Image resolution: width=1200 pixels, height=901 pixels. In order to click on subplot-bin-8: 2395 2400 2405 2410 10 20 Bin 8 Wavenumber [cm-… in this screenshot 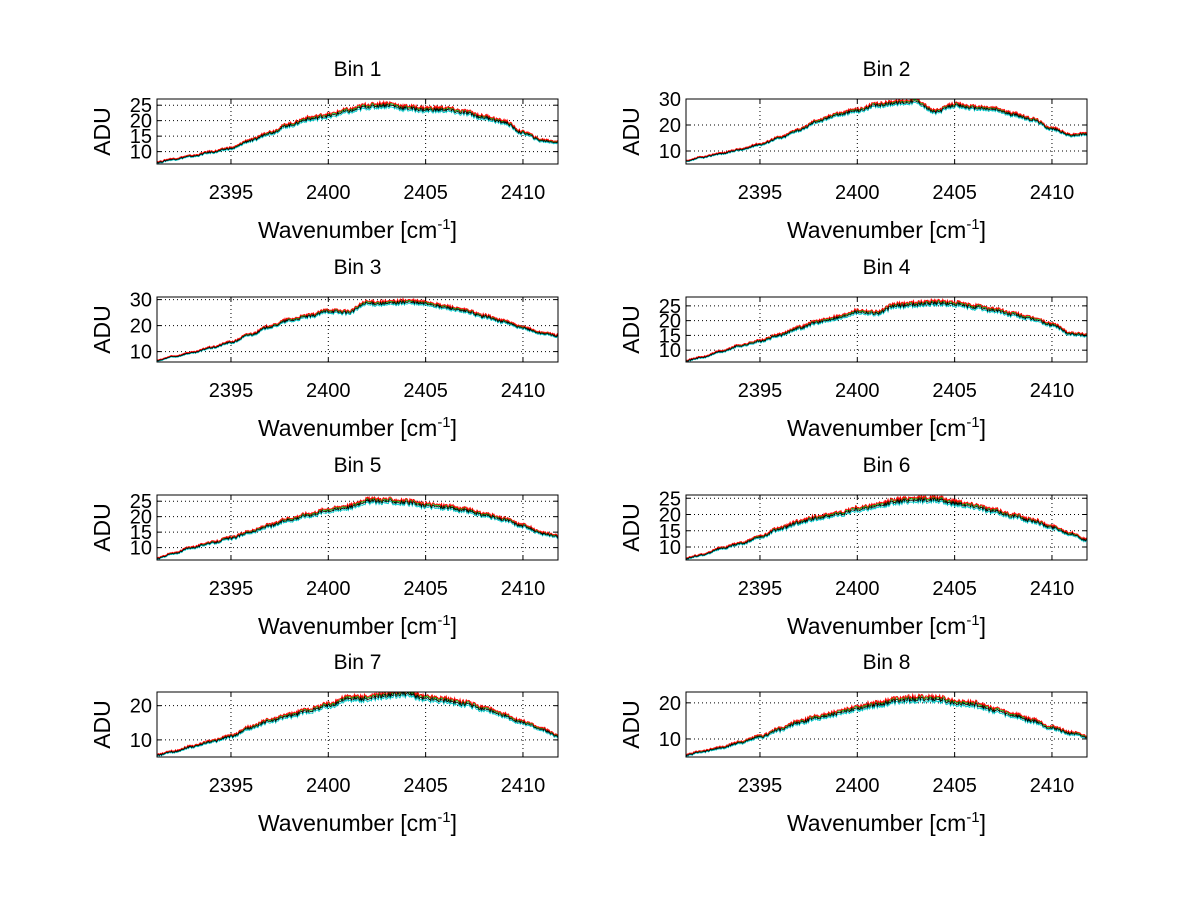, I will do `click(853, 743)`.